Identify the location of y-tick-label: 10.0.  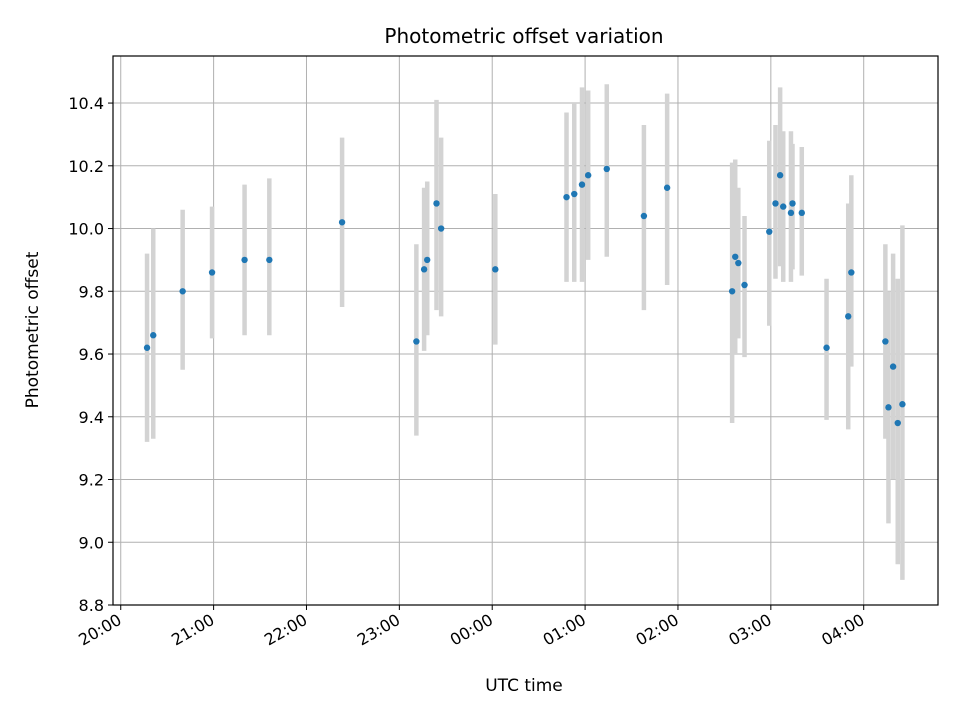
(86, 229).